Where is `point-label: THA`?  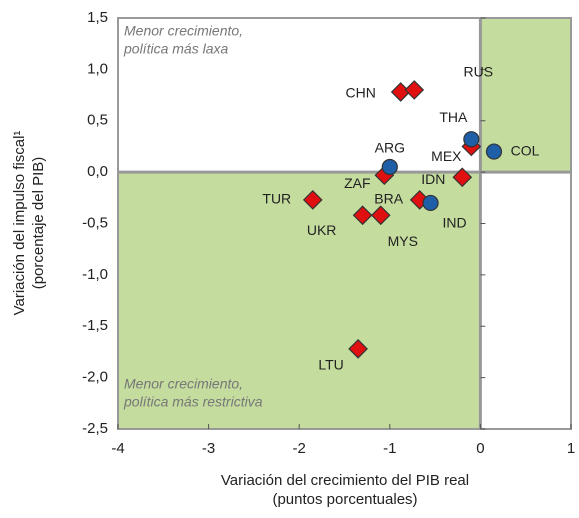 point-label: THA is located at coordinates (453, 117).